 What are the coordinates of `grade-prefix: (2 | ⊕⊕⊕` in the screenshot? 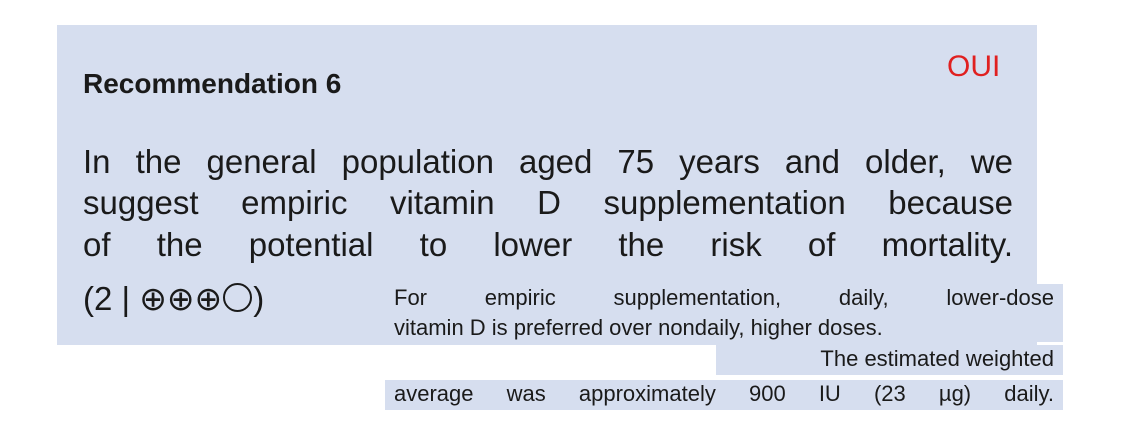 It's located at (153, 298).